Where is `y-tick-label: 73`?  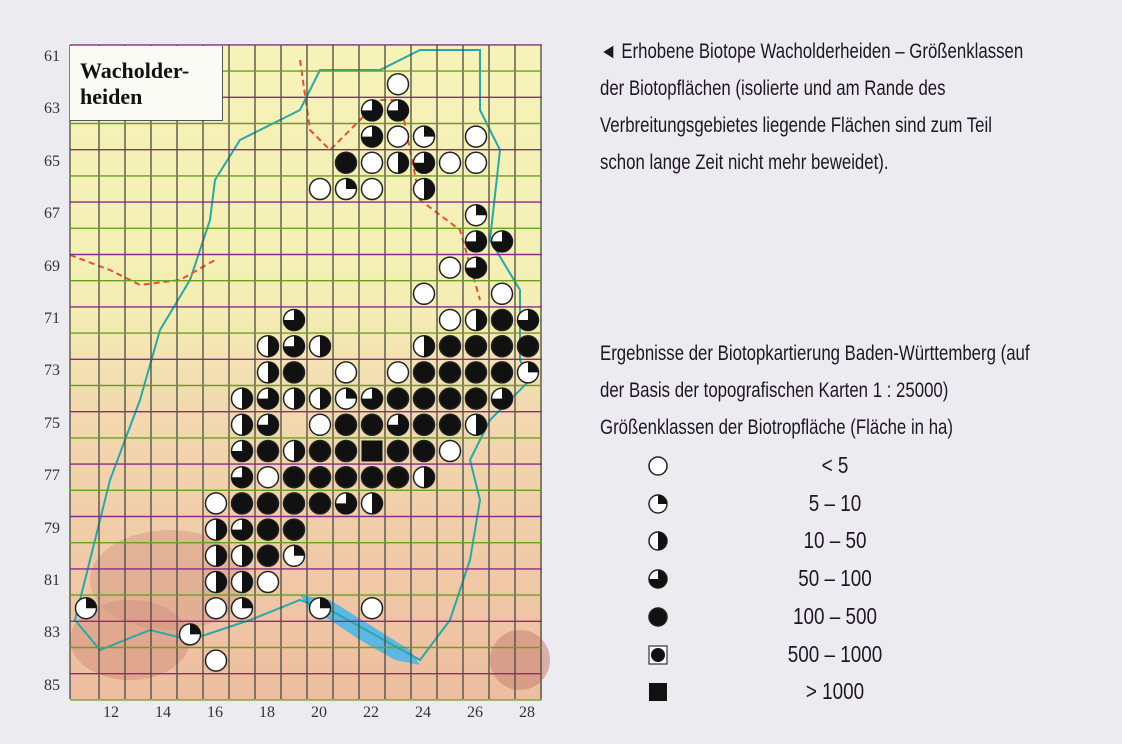
y-tick-label: 73 is located at coordinates (52, 371).